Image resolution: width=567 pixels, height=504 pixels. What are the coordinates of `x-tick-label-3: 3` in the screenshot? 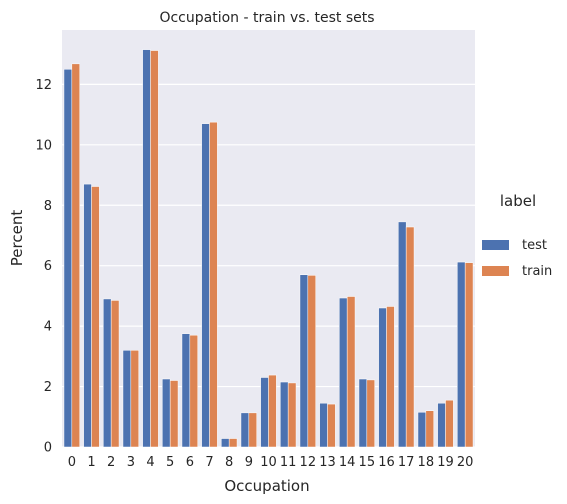 It's located at (131, 462).